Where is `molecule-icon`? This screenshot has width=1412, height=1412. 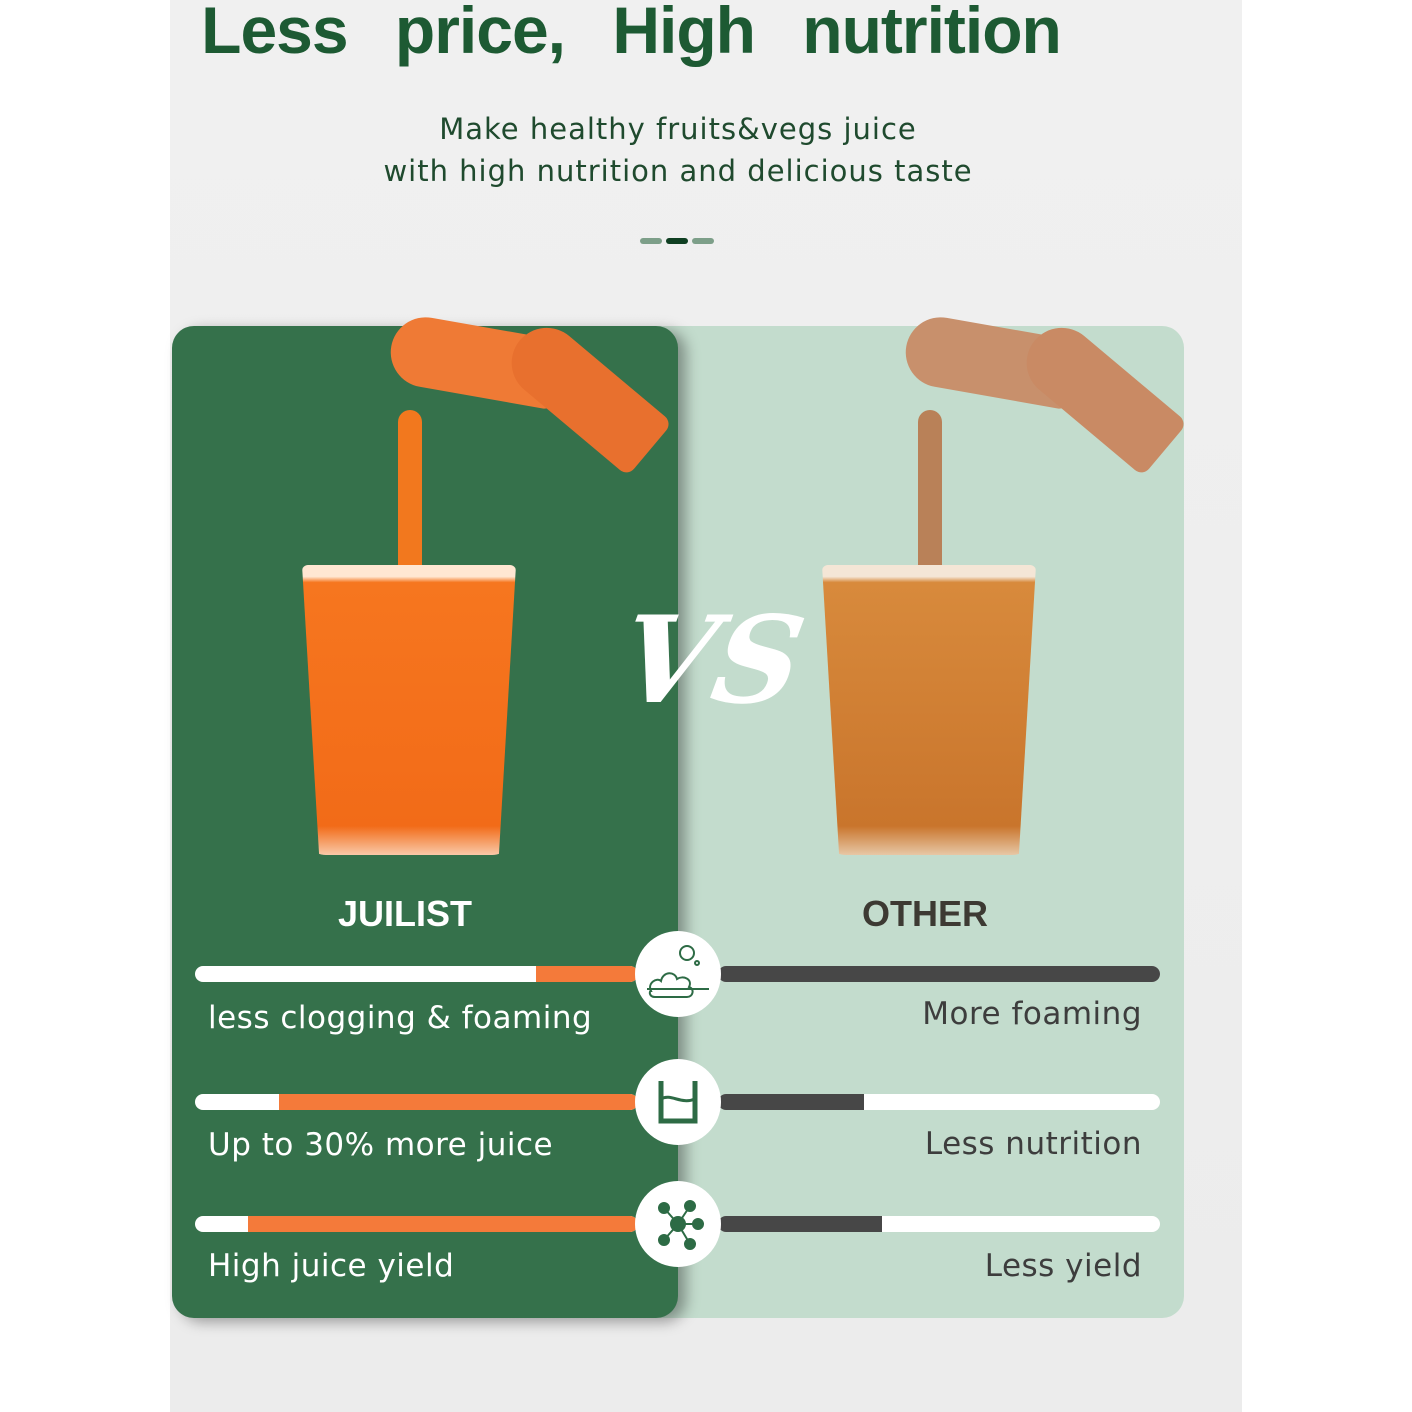 molecule-icon is located at coordinates (678, 1224).